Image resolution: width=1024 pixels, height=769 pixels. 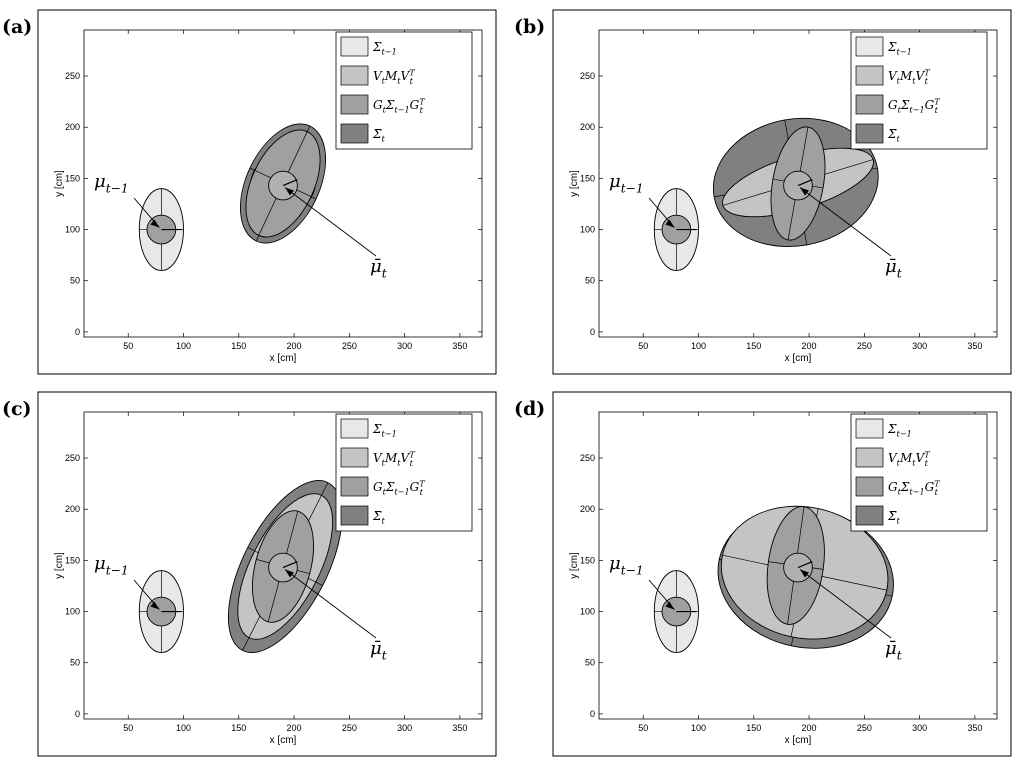 What do you see at coordinates (530, 27) in the screenshot?
I see `panel-label-b: (b)` at bounding box center [530, 27].